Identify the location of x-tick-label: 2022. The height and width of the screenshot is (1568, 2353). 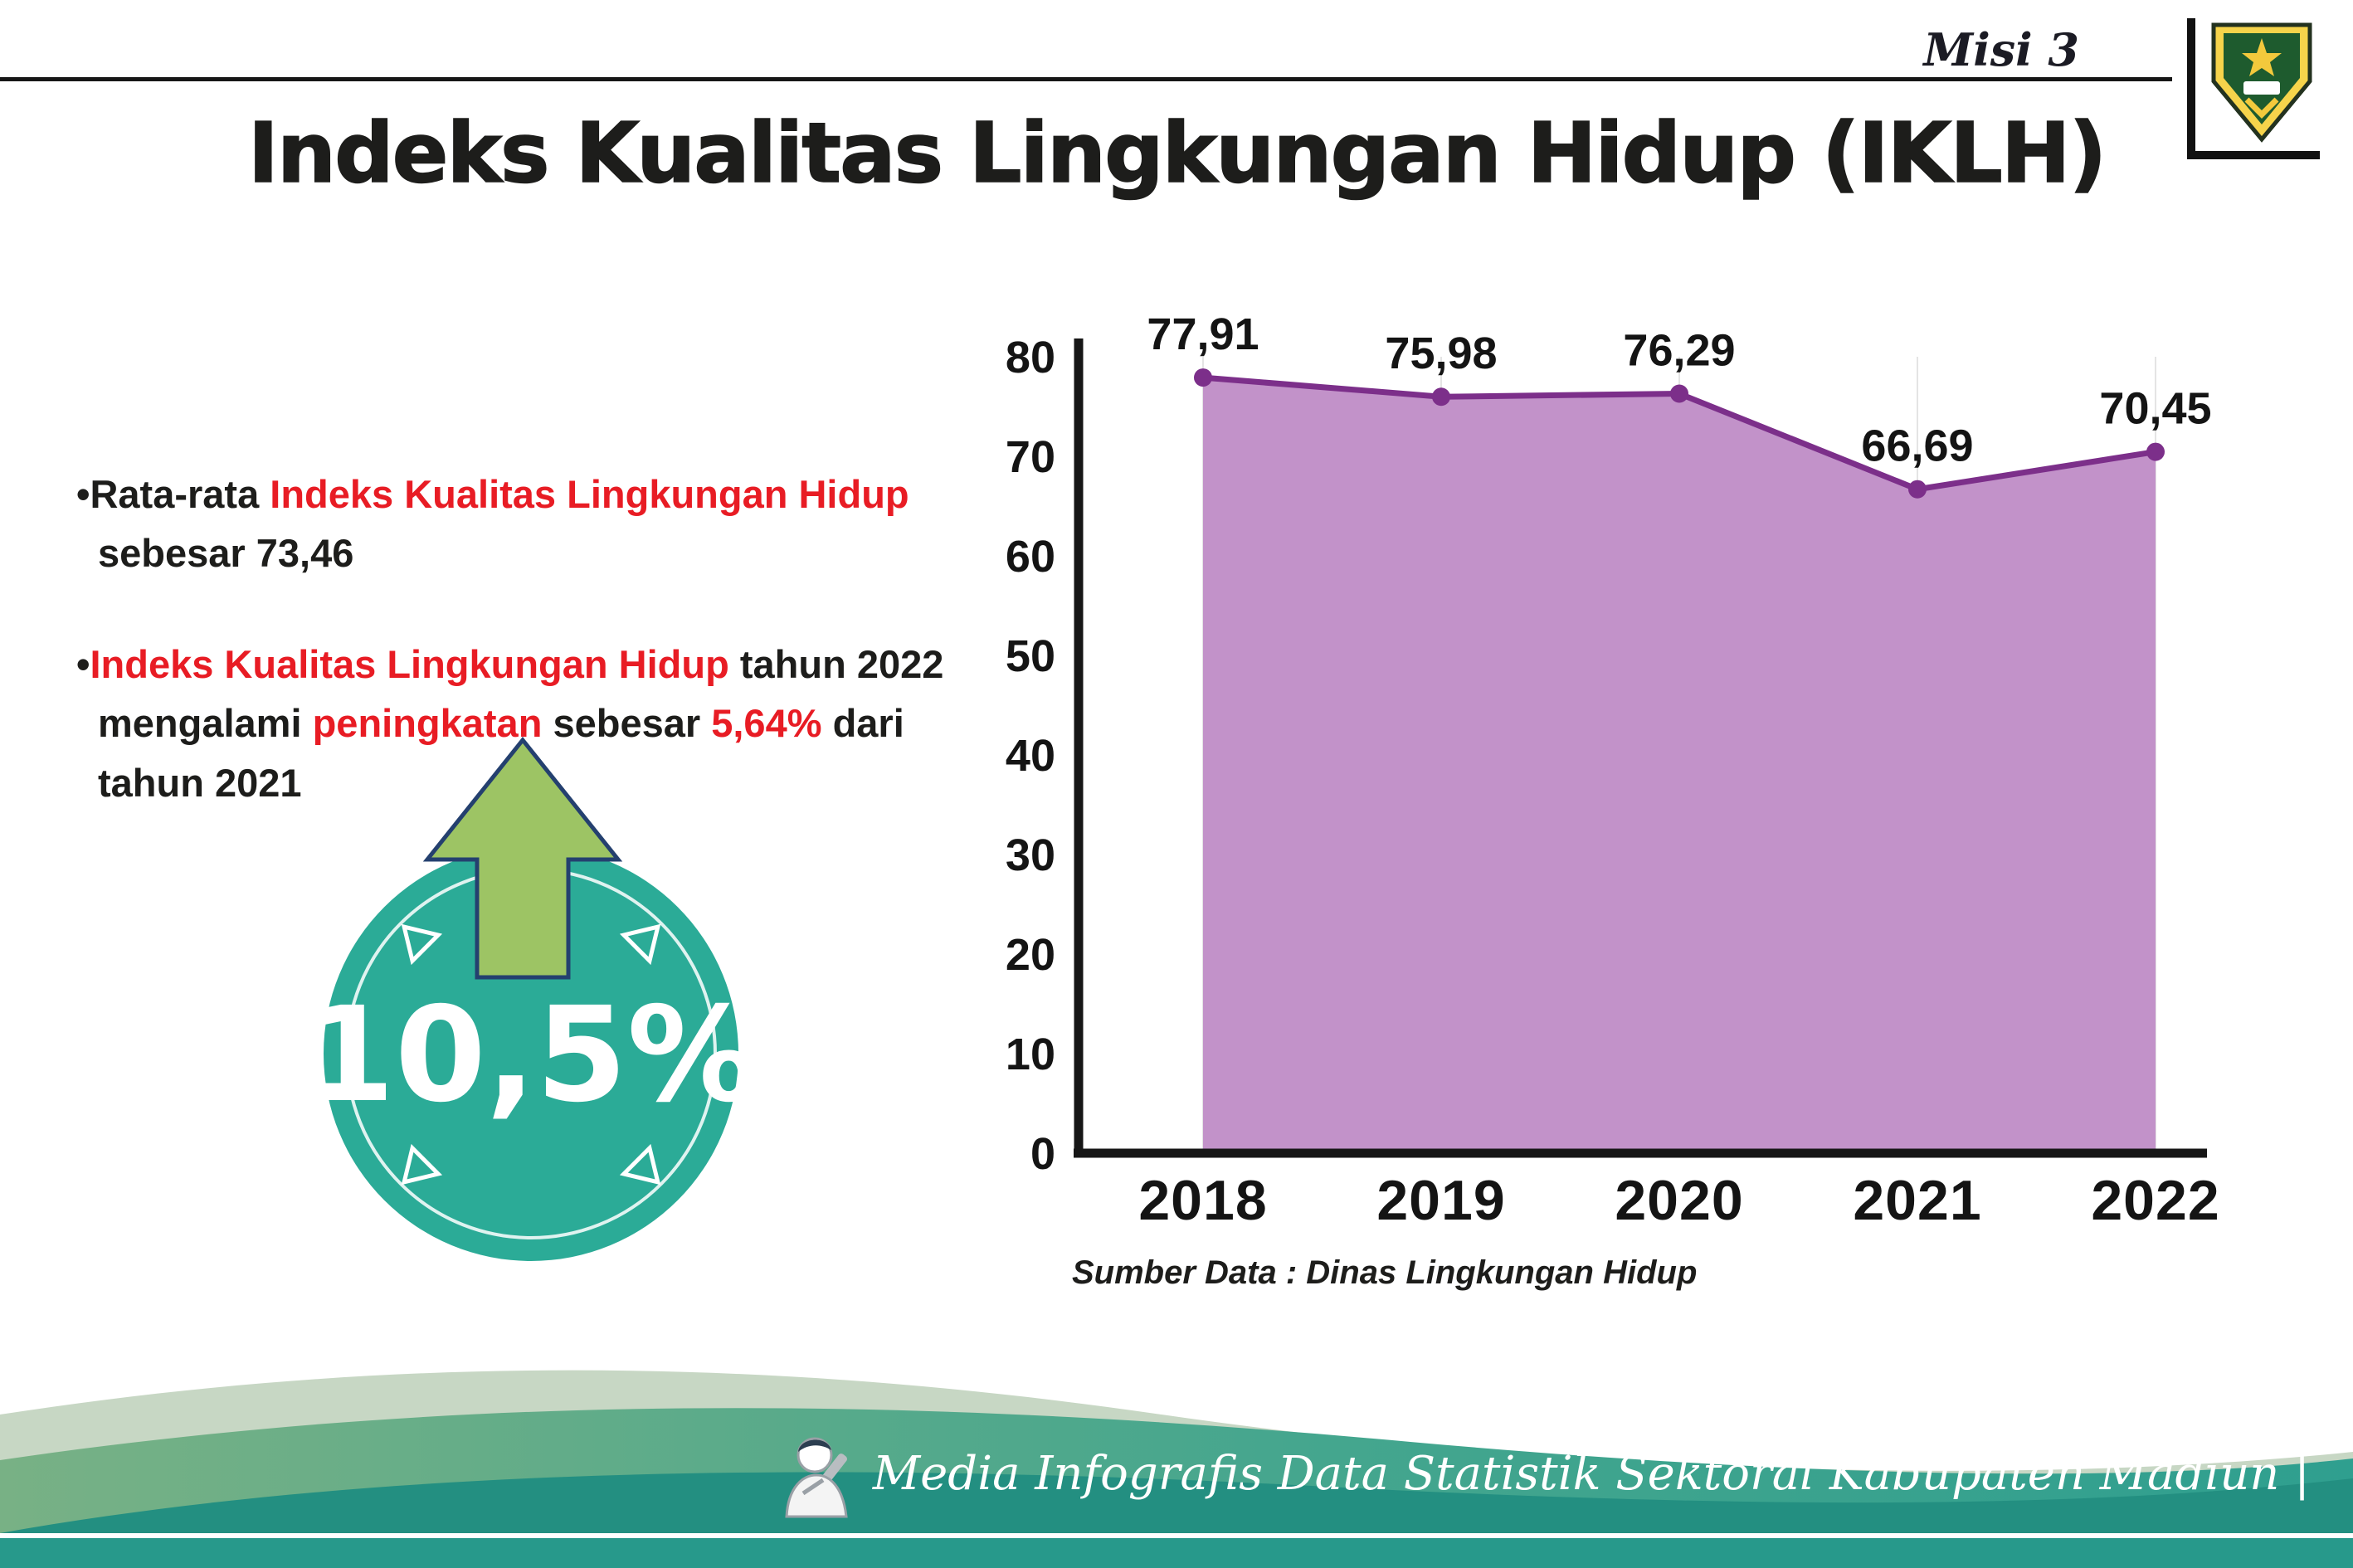
(2155, 1200).